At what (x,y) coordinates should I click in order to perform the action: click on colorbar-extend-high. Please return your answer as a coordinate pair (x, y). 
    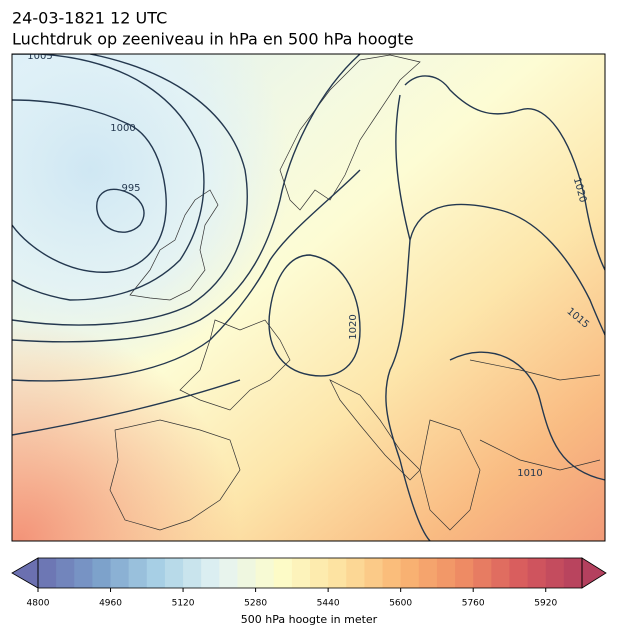
    Looking at the image, I should click on (594, 573).